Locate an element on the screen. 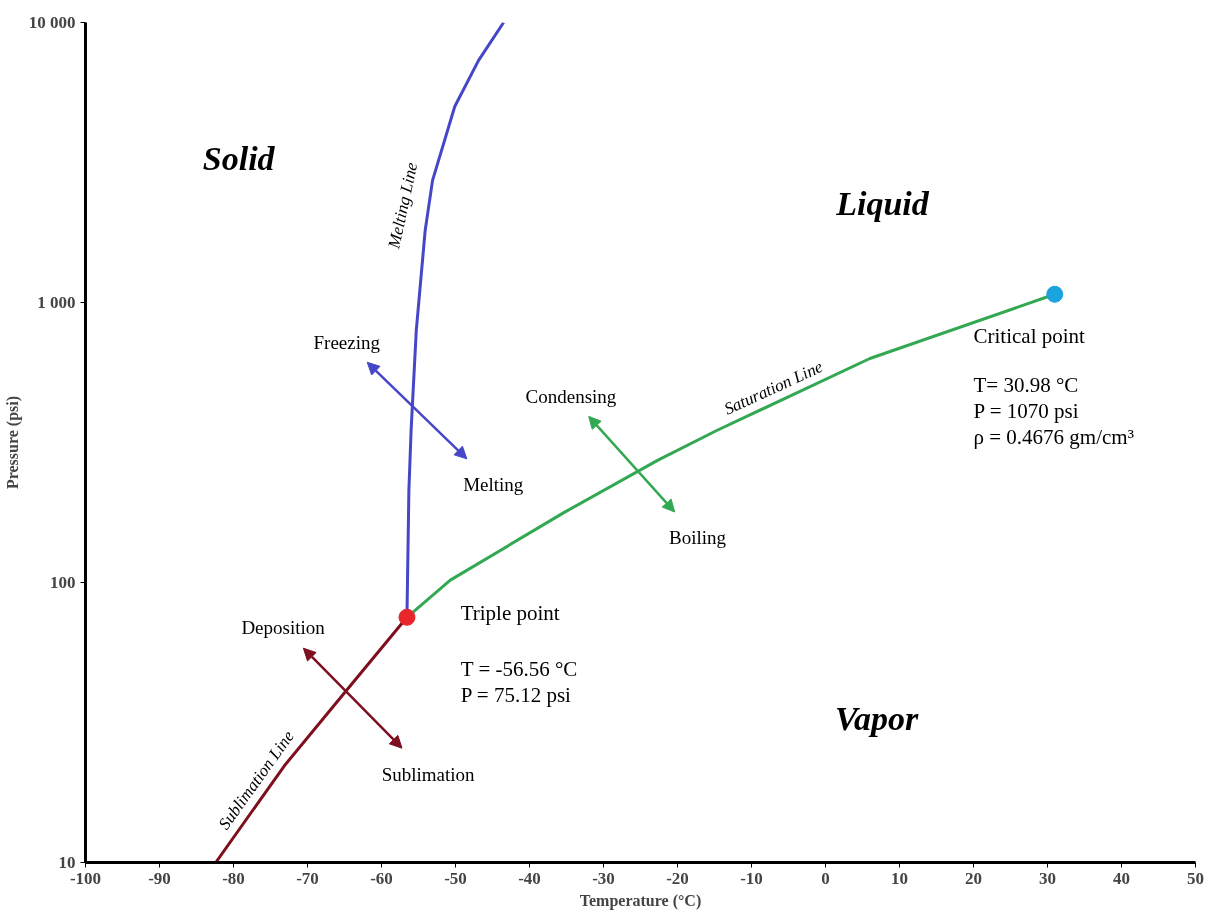 The height and width of the screenshot is (920, 1213). y-tick-label: 1 000 is located at coordinates (56, 302).